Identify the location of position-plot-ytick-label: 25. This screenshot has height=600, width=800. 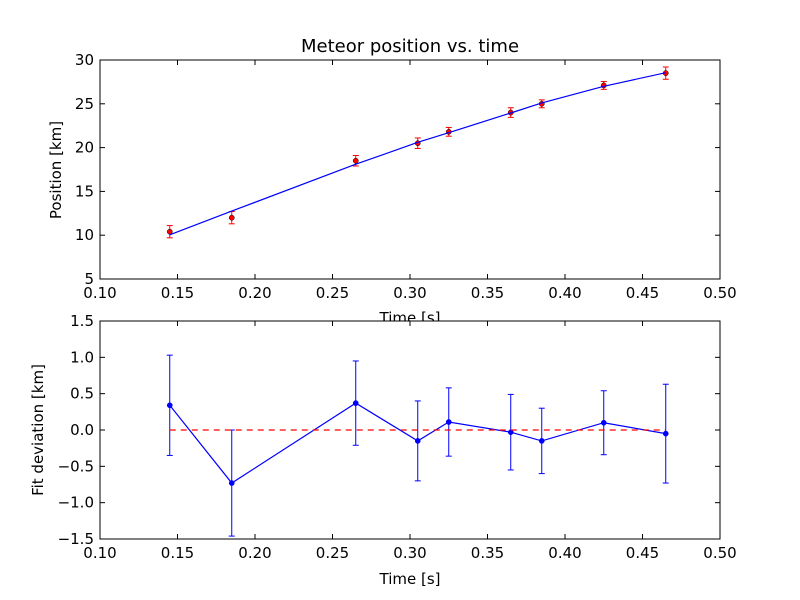
(84, 104).